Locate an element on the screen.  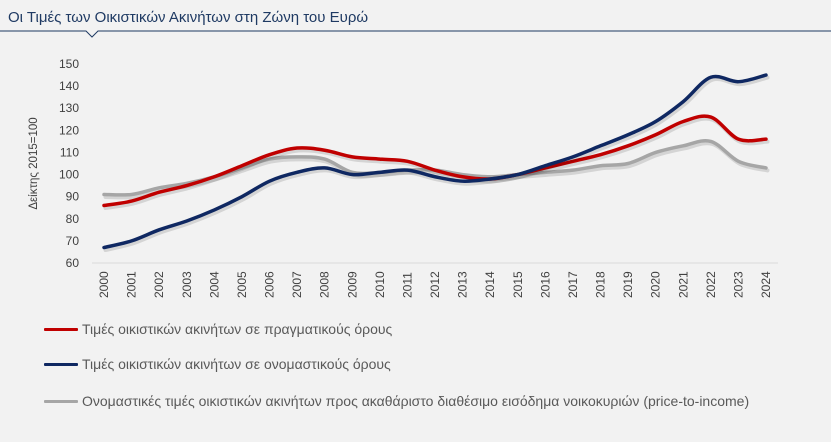
x-tick-label: 2005 is located at coordinates (242, 284).